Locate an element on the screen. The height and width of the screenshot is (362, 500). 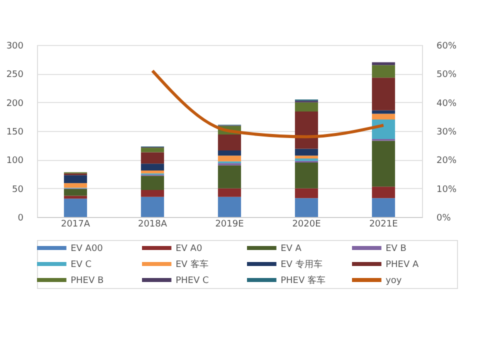
legend-label: EV A00 is located at coordinates (87, 249).